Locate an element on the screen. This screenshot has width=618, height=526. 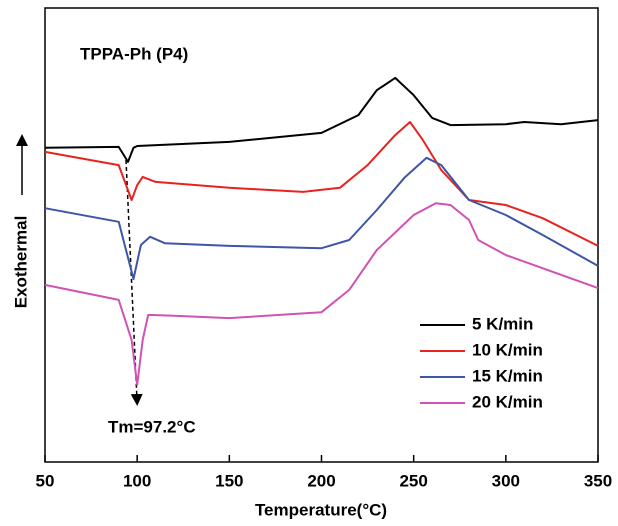
x-axis-label: Temperature(°C) is located at coordinates (321, 509).